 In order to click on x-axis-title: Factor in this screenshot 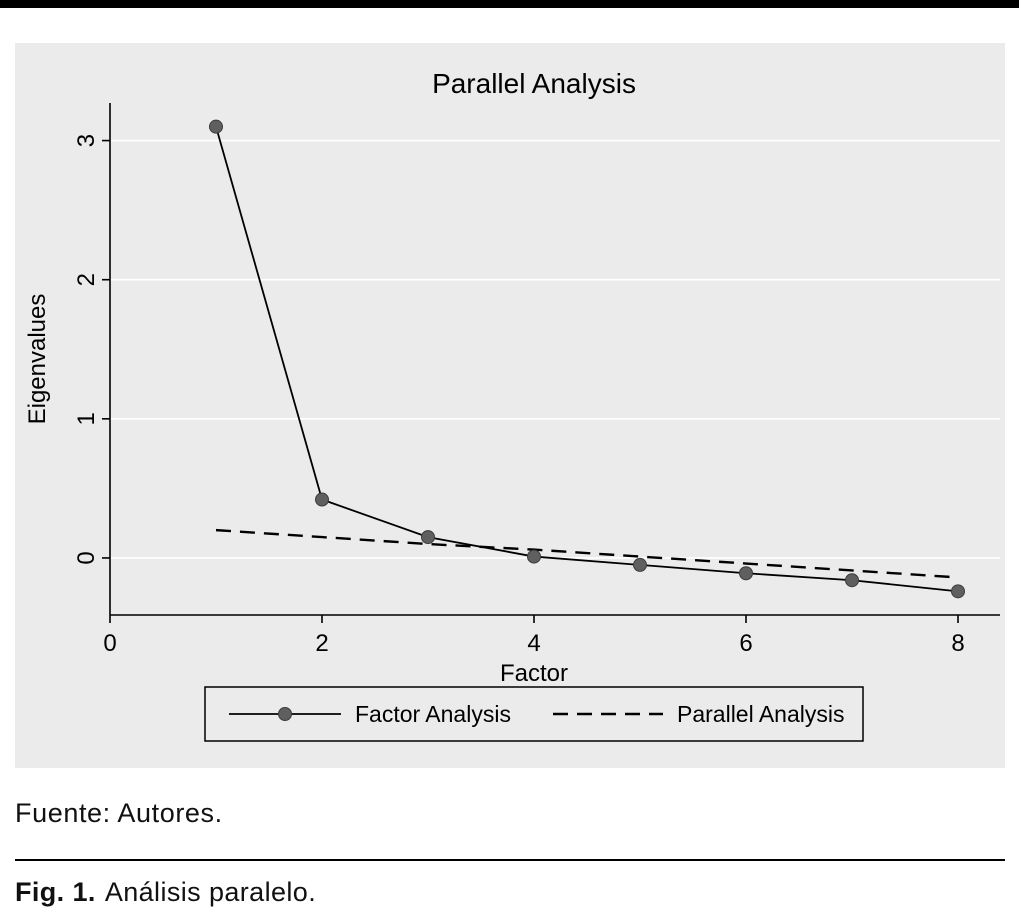, I will do `click(534, 673)`.